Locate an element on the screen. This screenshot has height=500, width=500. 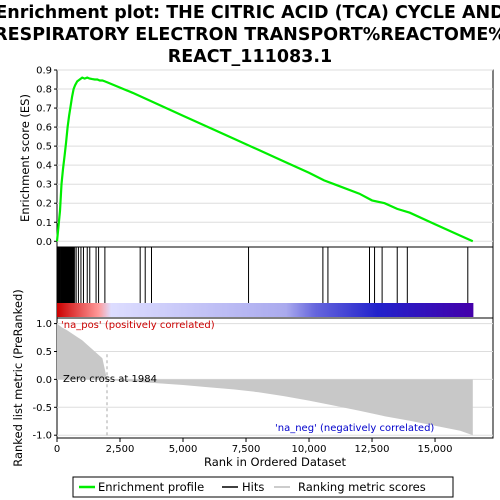
x-axis-label: Rank in Ordered Dataset is located at coordinates (275, 462).